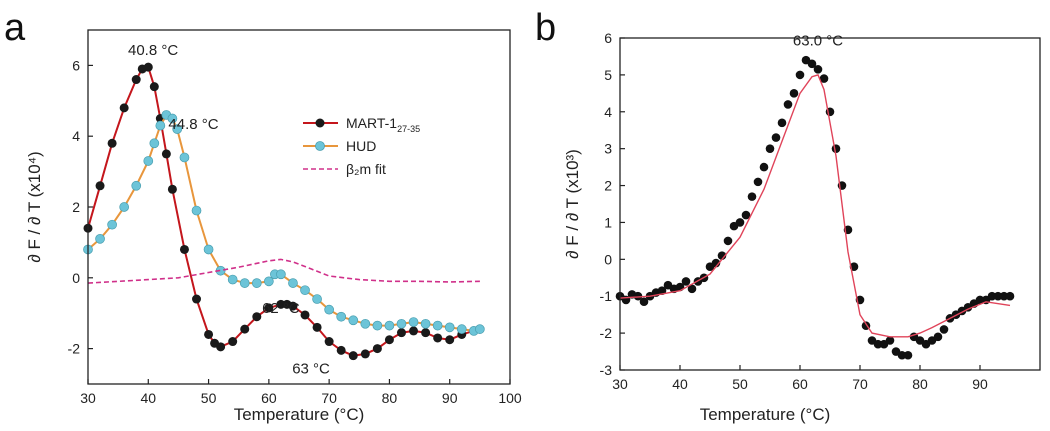 The width and height of the screenshot is (1050, 431). What do you see at coordinates (320, 123) in the screenshot?
I see `legend-mart1-marker` at bounding box center [320, 123].